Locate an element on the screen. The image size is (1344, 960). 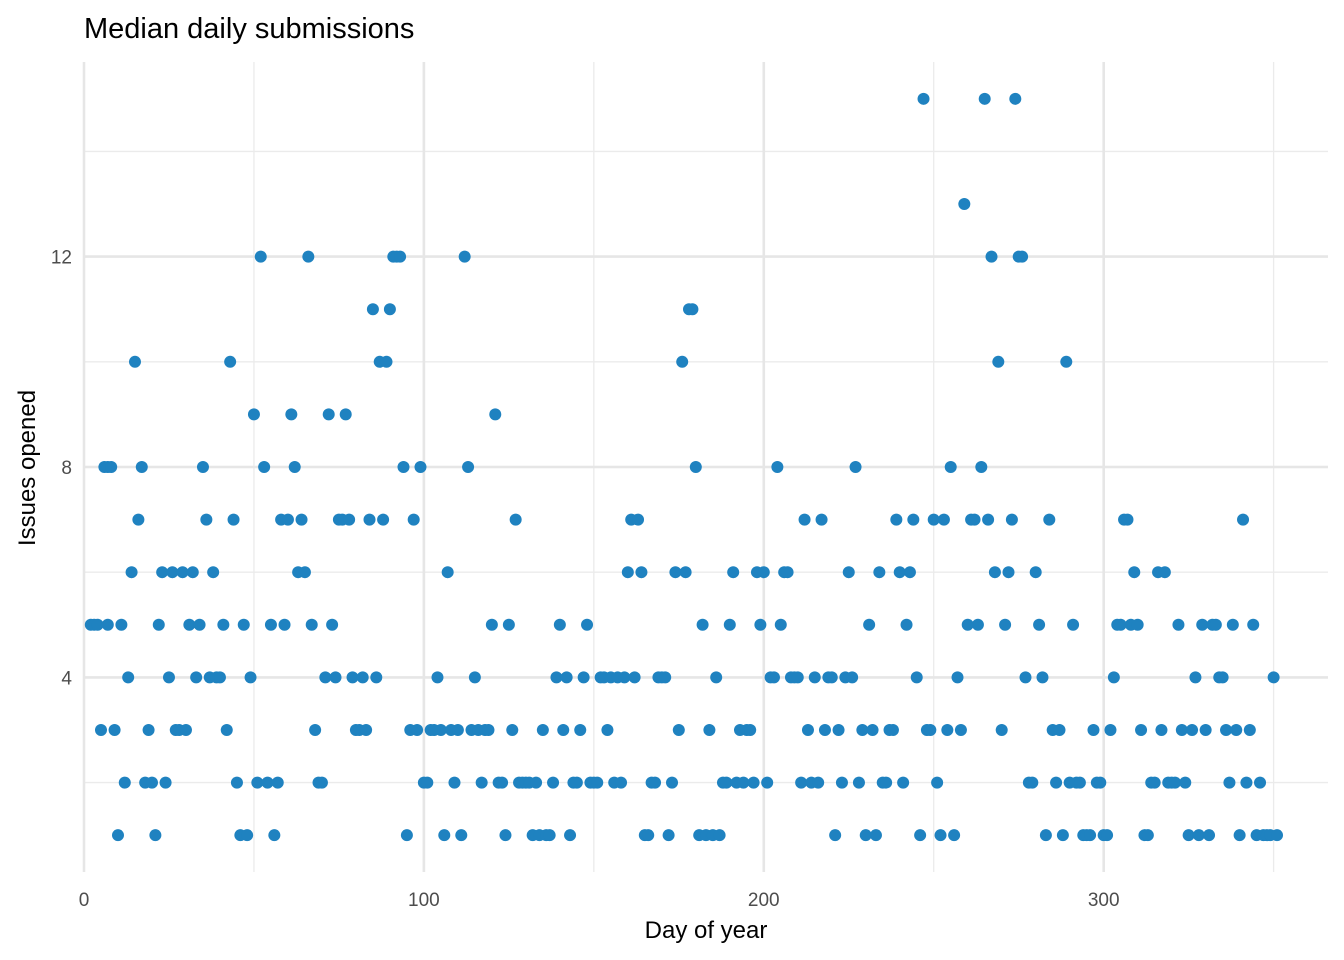
x-tick-label: 100 is located at coordinates (424, 900).